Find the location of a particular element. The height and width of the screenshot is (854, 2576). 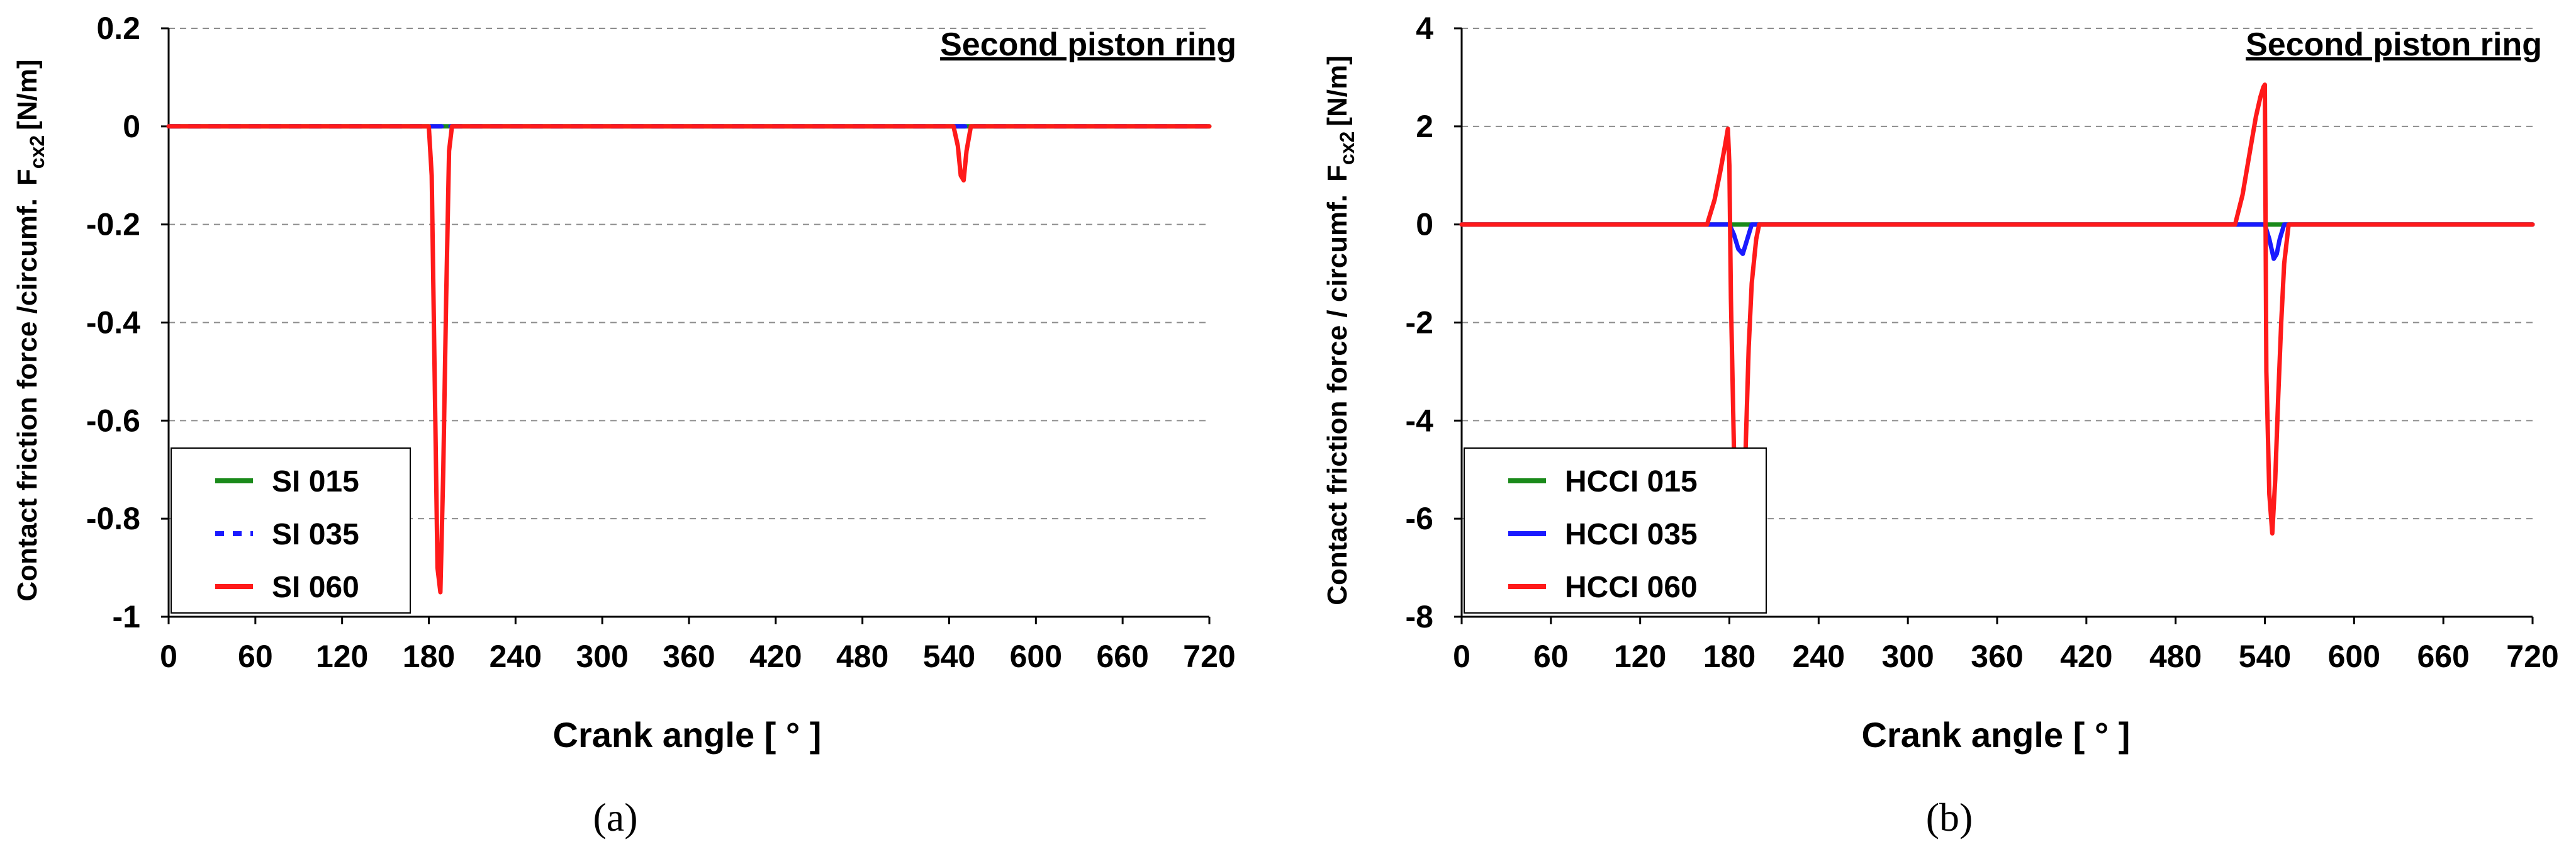

y-tick-label-b-2: -4 is located at coordinates (1420, 421).